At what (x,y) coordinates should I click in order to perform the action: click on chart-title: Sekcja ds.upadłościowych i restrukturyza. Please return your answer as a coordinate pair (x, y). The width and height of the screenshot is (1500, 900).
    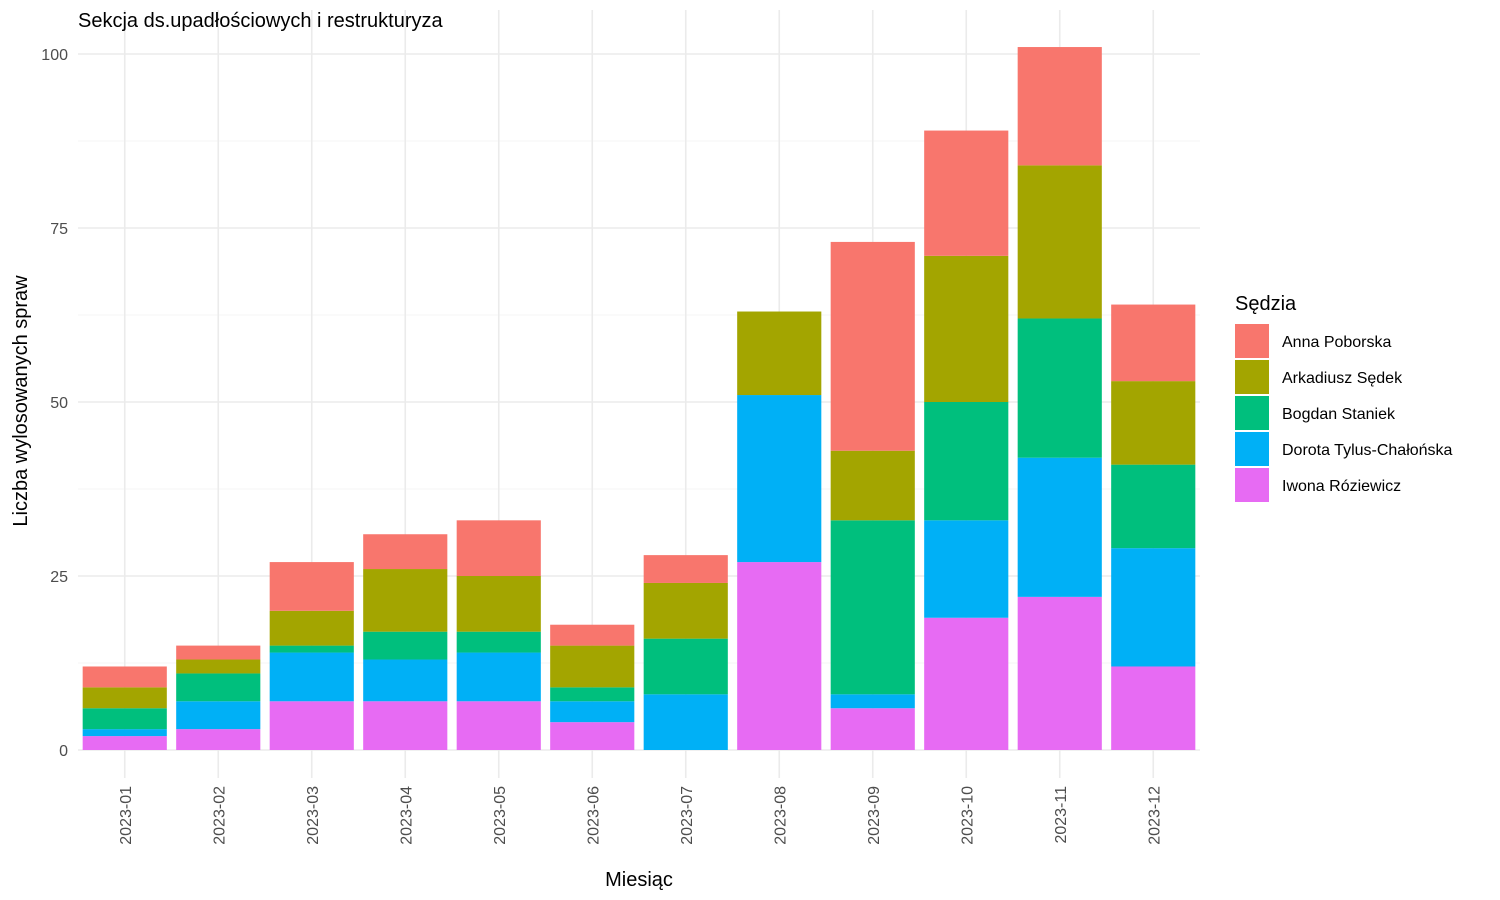
    Looking at the image, I should click on (260, 21).